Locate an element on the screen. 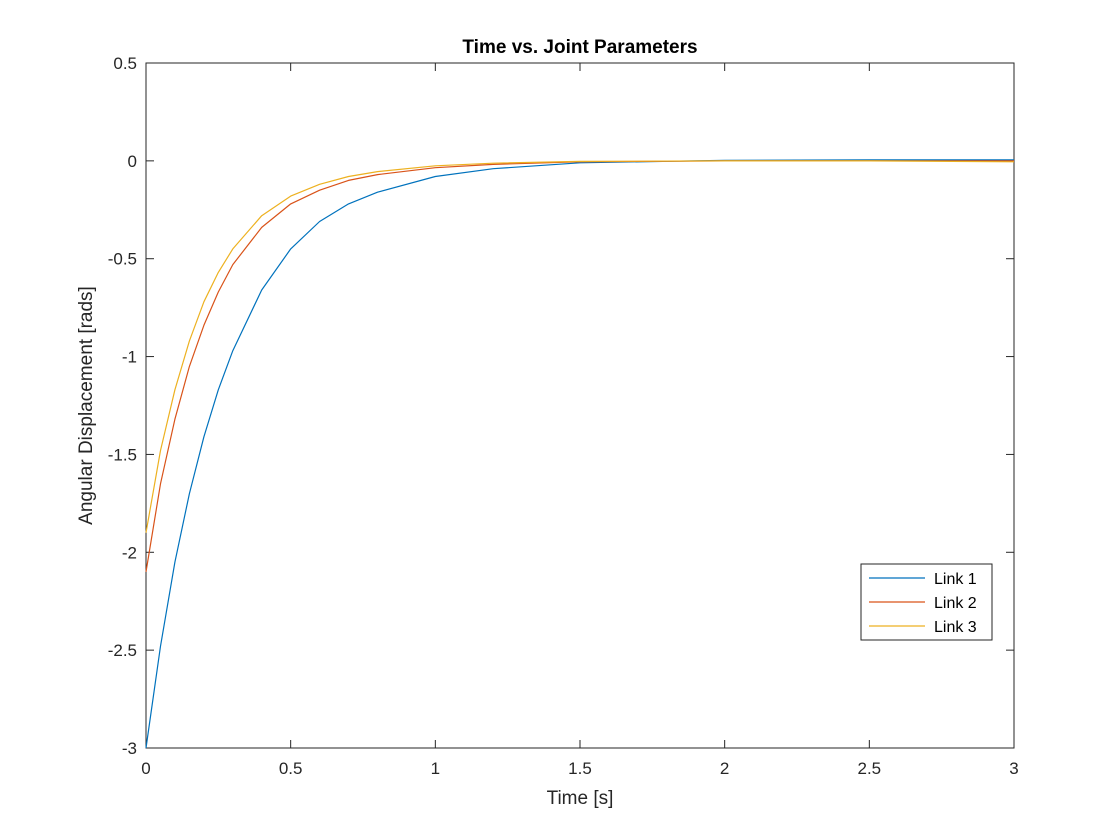 This screenshot has height=840, width=1120. y-tick-label: -0.5 is located at coordinates (122, 259).